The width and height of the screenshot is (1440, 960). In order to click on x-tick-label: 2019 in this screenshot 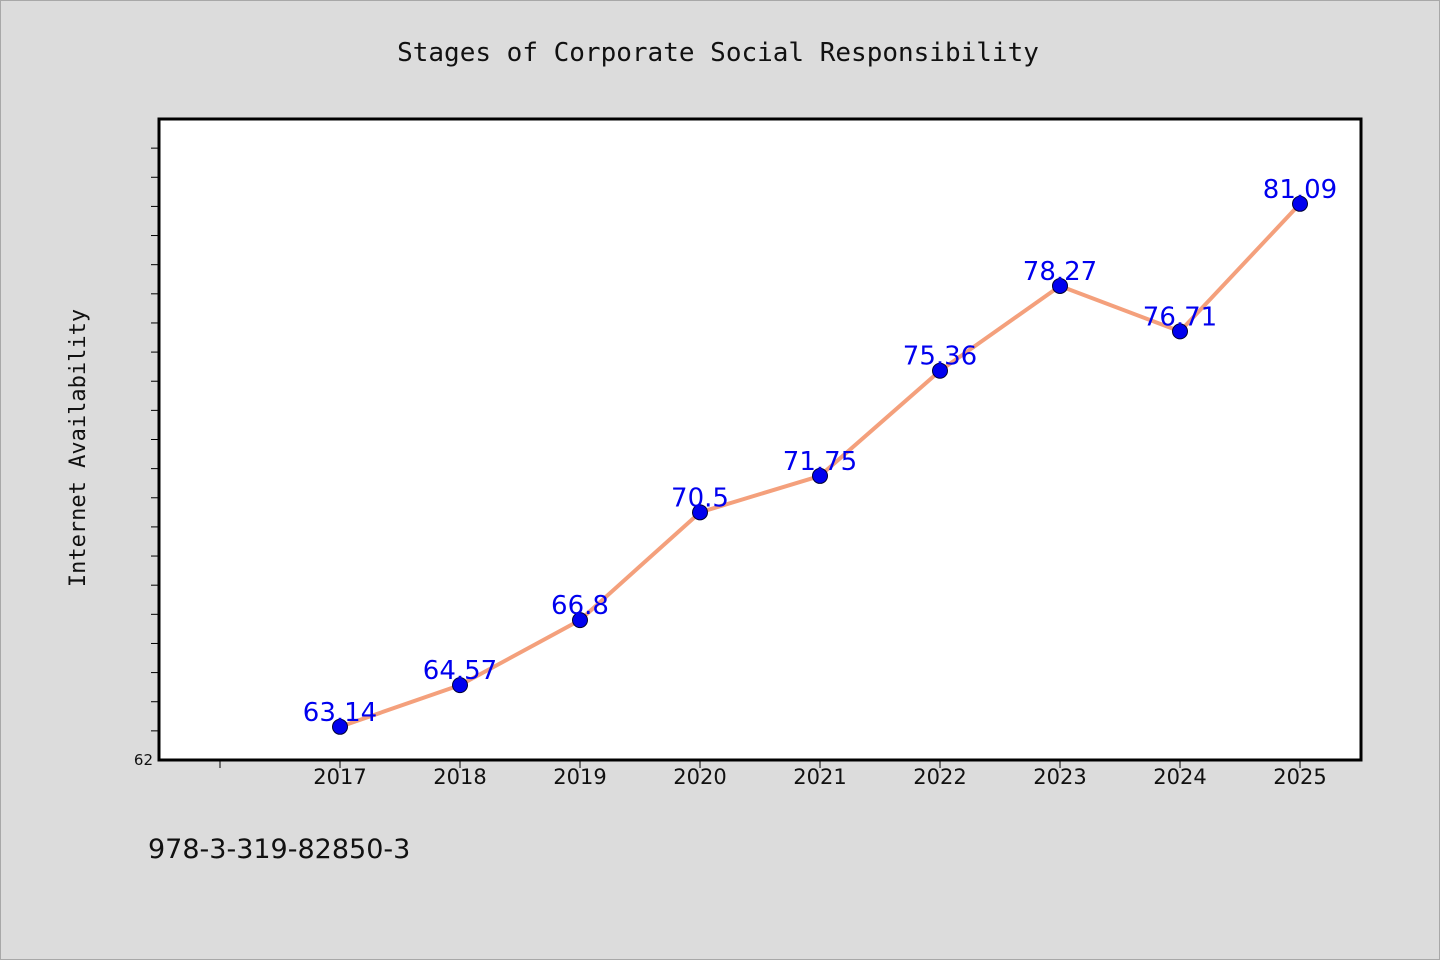, I will do `click(579, 777)`.